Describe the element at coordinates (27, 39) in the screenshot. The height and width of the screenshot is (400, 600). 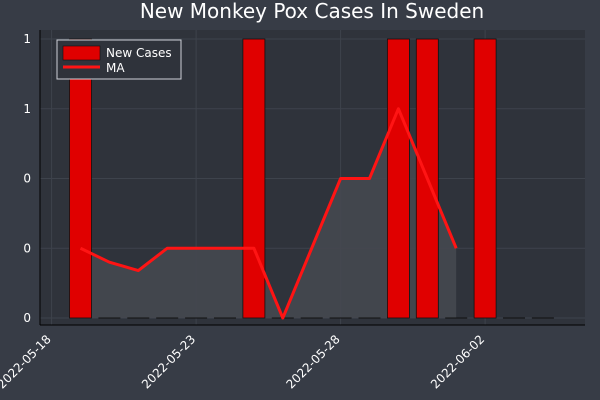
I see `y-tick-label-4: 1` at that location.